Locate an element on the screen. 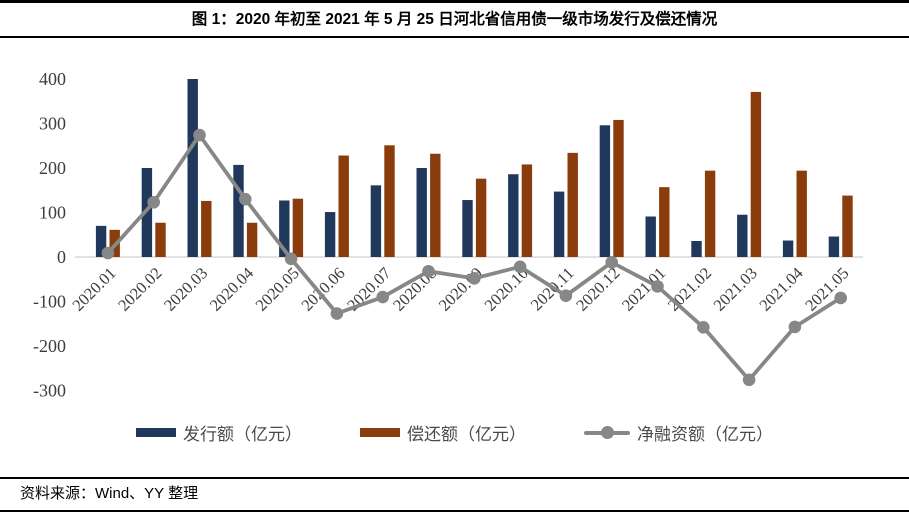  bar-issue-2020.11 is located at coordinates (559, 224).